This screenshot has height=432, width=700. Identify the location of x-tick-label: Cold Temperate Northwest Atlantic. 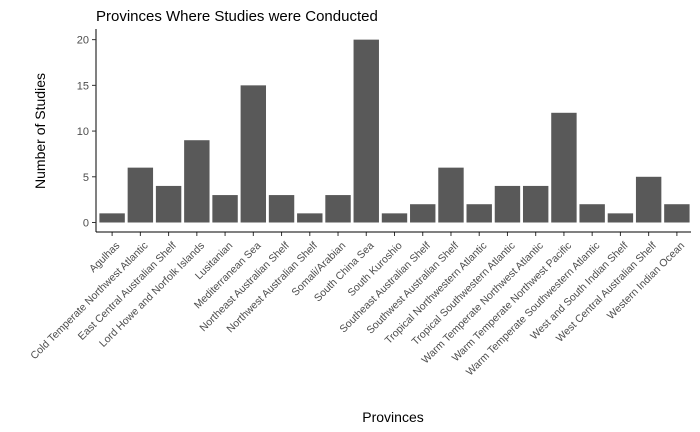
(89, 301).